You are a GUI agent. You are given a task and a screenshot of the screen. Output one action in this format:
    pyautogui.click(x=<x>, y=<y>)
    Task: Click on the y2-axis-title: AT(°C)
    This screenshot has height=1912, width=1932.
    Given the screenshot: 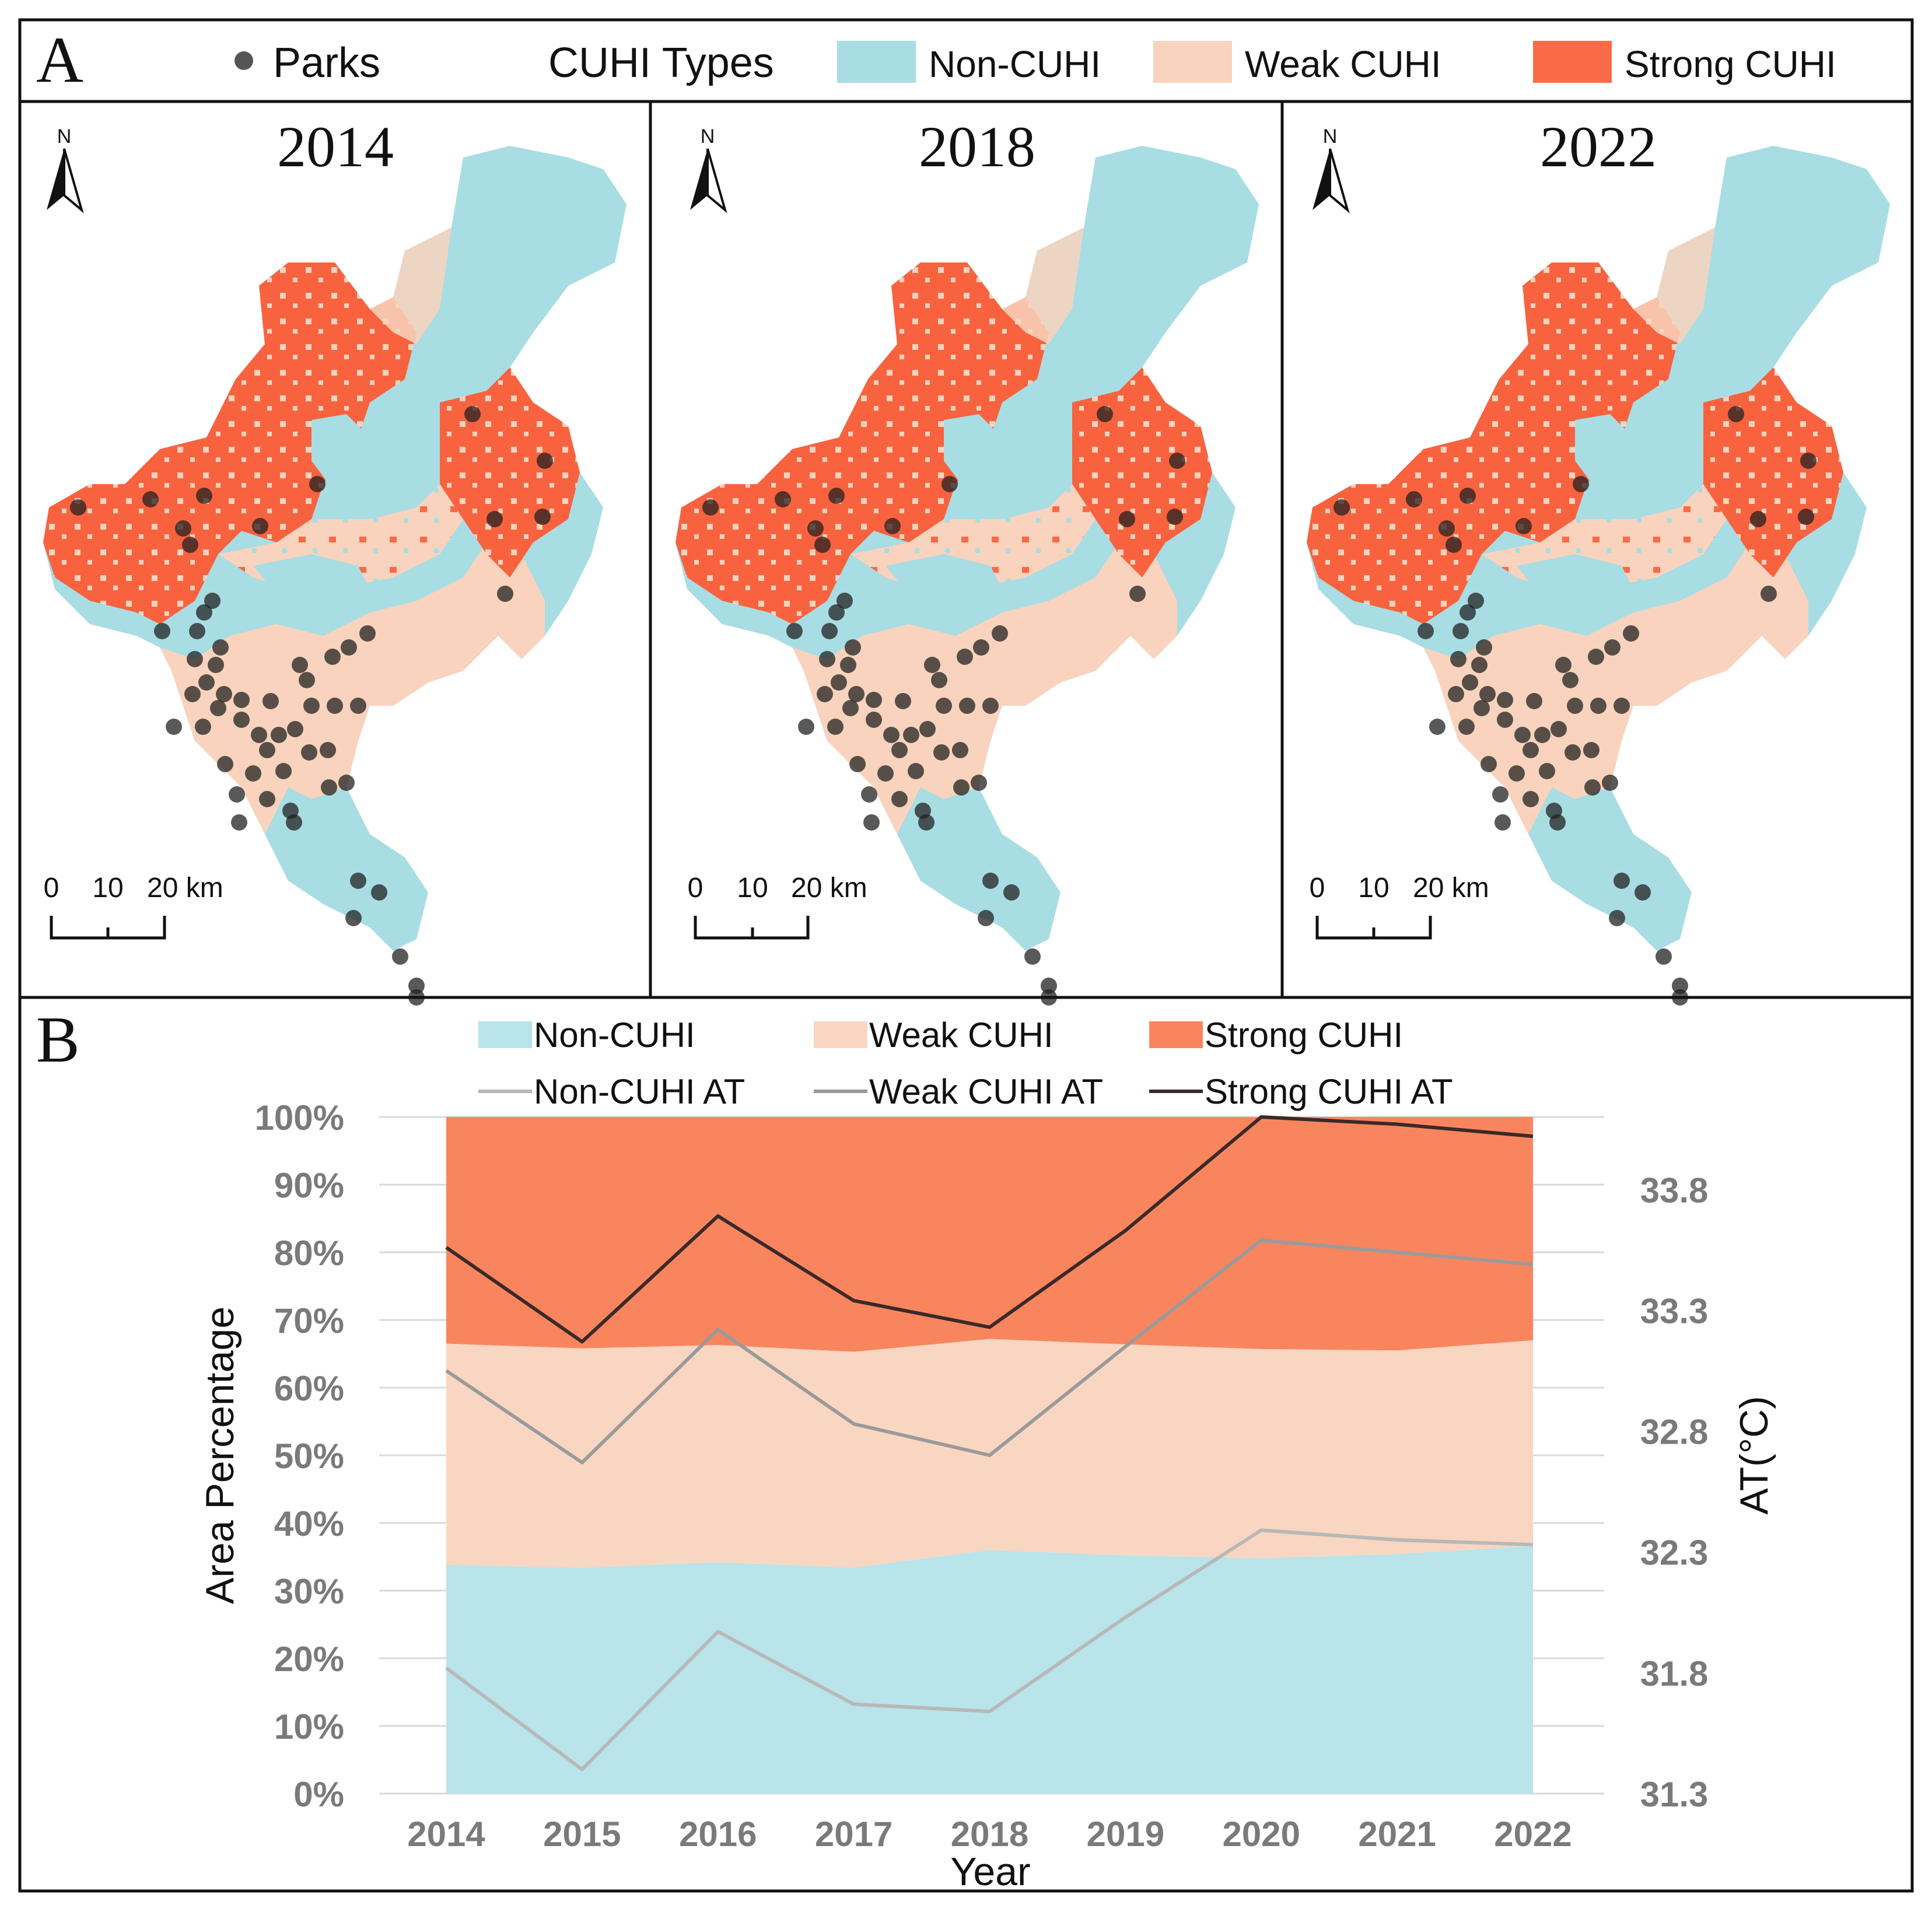 What is the action you would take?
    pyautogui.click(x=1754, y=1455)
    